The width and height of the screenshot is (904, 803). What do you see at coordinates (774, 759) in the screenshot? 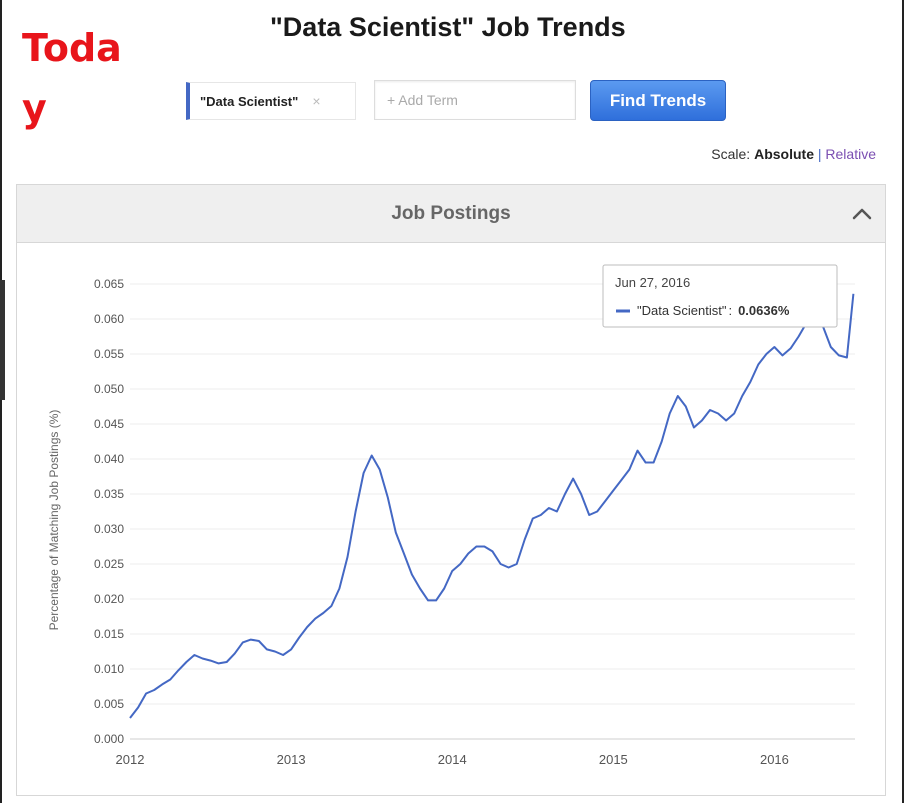
I see `x-tick-label: 2016` at bounding box center [774, 759].